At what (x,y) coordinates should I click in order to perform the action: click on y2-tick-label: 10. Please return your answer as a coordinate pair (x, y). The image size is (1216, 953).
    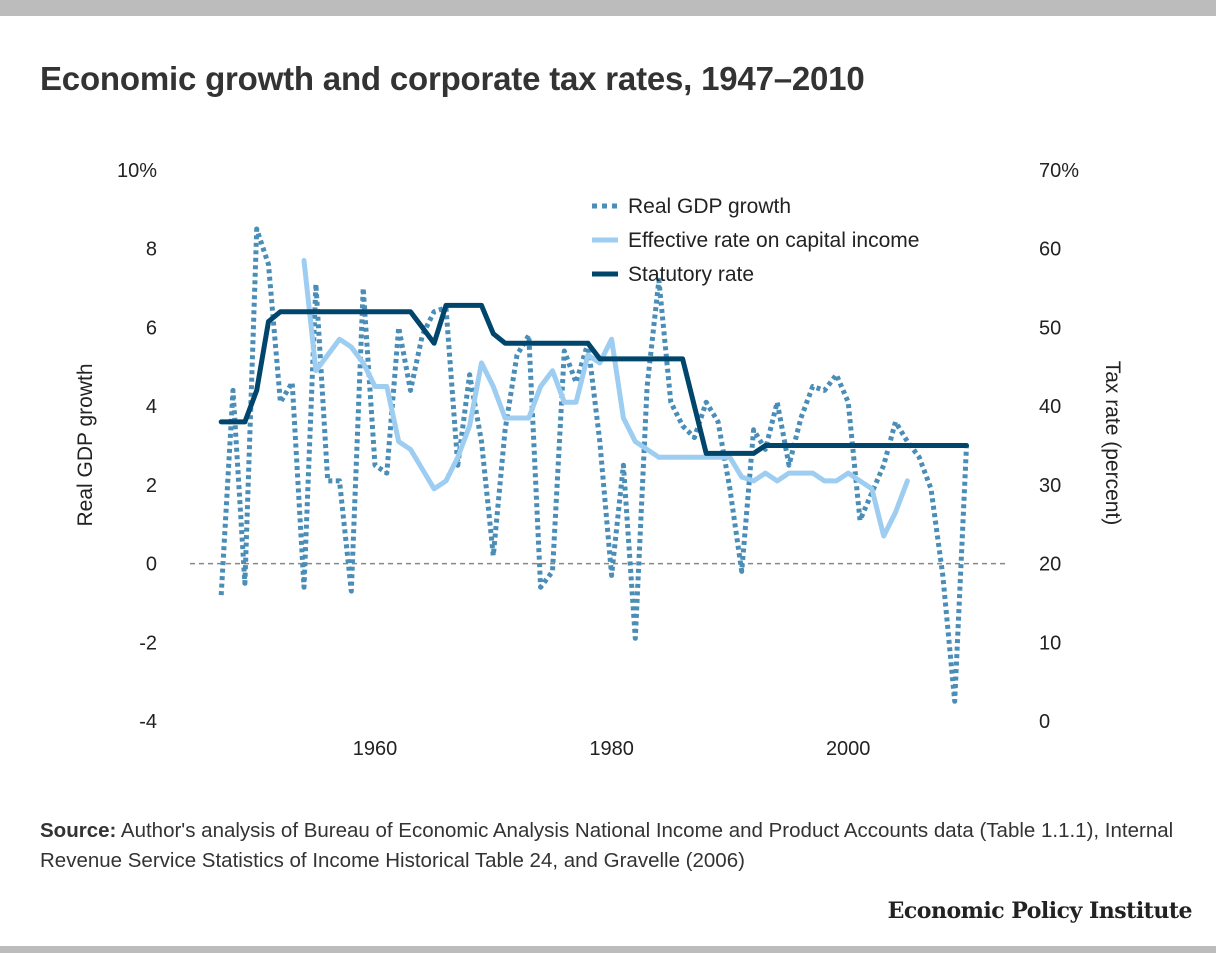
    Looking at the image, I should click on (1050, 643).